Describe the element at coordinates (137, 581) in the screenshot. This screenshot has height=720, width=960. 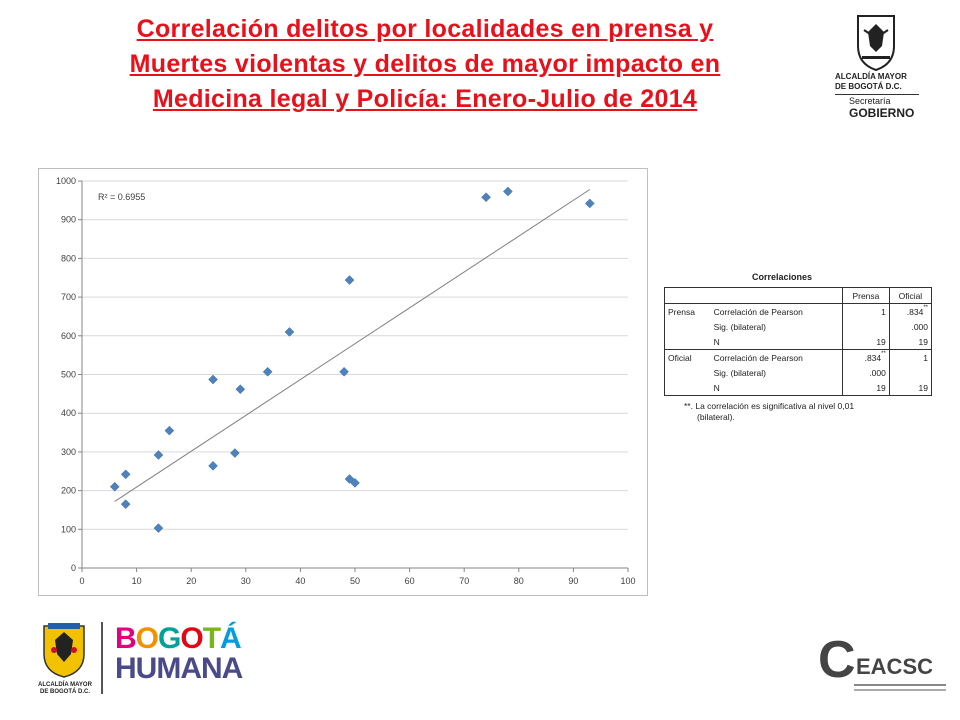
I see `x-tick-label: 10` at that location.